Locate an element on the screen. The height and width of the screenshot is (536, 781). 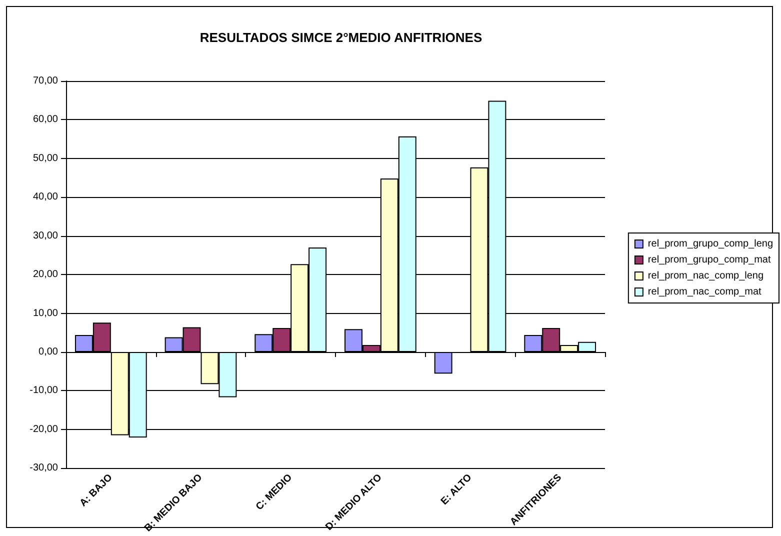
y-tick-label: -30,00 is located at coordinates (44, 468).